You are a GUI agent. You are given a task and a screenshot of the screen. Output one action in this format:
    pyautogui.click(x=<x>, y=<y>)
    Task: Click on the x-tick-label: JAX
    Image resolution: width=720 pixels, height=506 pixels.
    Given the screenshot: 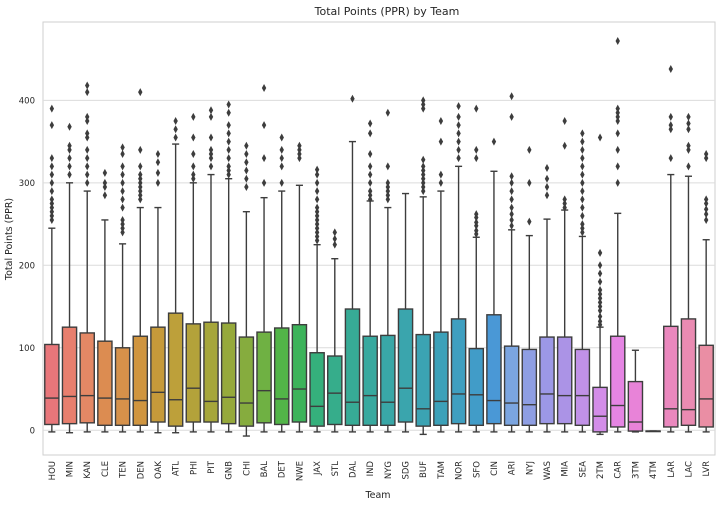 What is the action you would take?
    pyautogui.click(x=318, y=468)
    